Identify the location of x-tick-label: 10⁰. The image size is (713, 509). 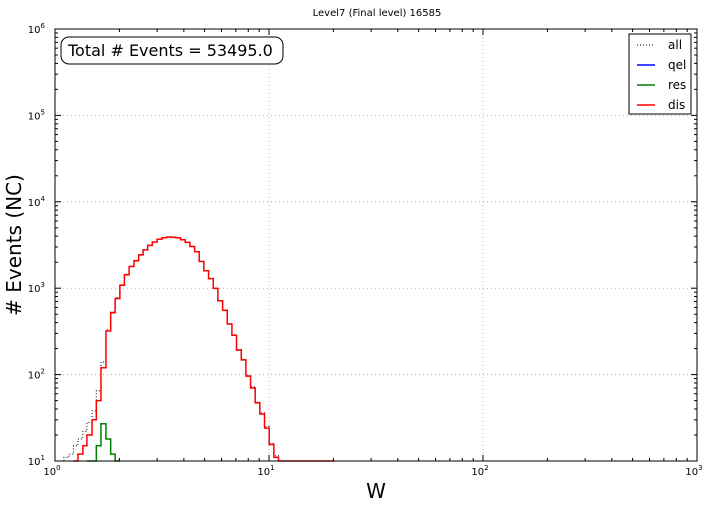
(51, 471).